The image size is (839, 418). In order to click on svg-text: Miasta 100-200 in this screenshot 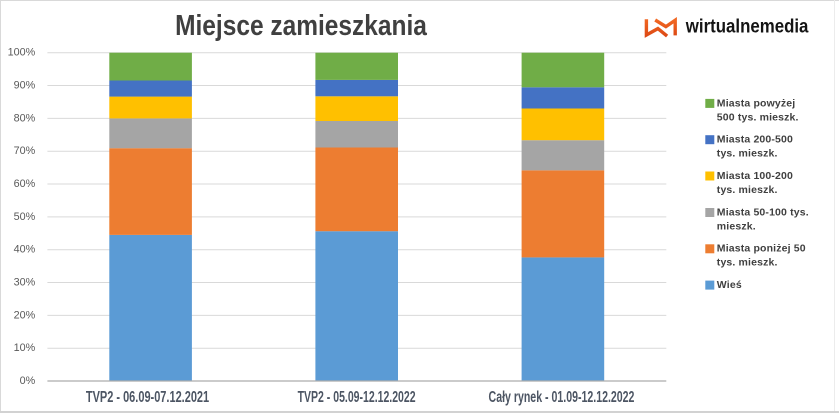, I will do `click(755, 176)`.